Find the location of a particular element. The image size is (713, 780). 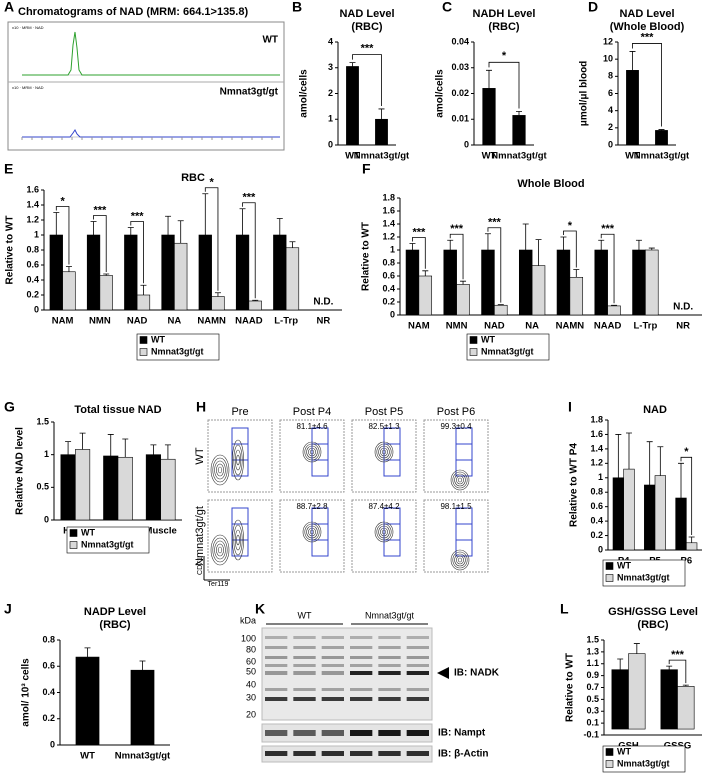

panel-letter: I is located at coordinates (570, 407).